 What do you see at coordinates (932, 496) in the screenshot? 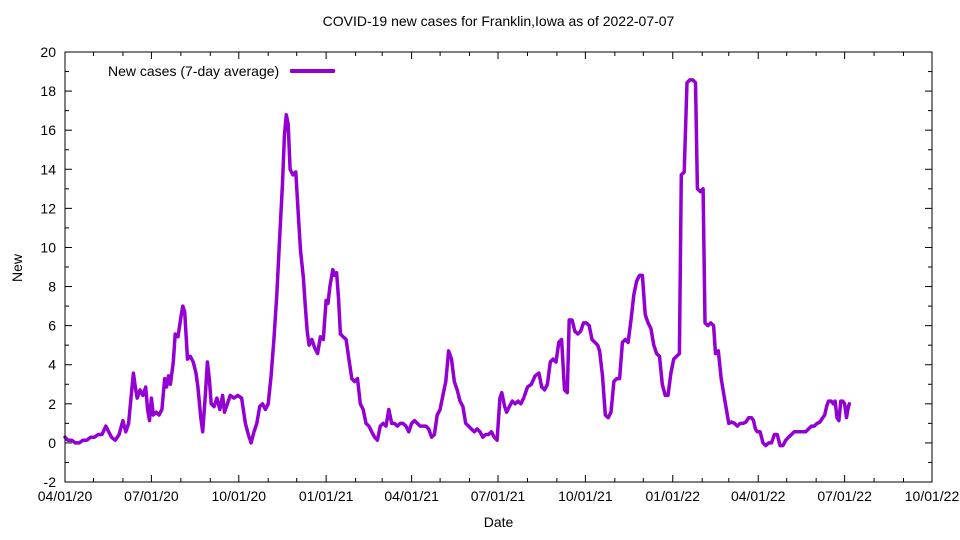
I see `x-tick-label: 10/01/22` at bounding box center [932, 496].